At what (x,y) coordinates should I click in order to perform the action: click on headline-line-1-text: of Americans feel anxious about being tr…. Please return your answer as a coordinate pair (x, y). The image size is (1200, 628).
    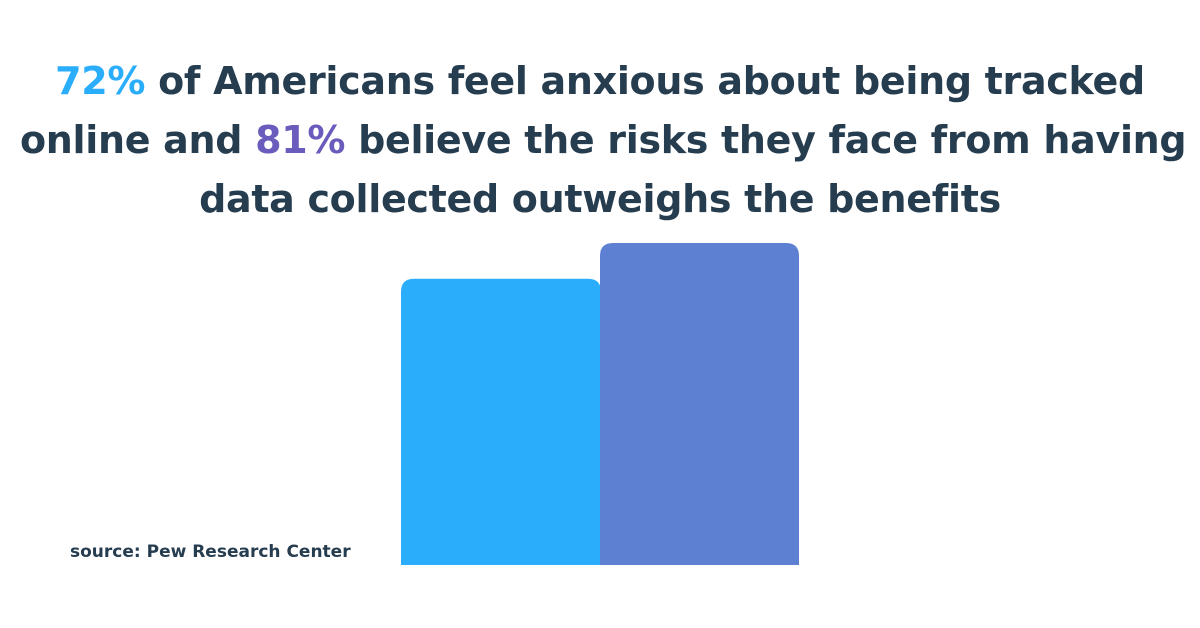
    Looking at the image, I should click on (645, 81).